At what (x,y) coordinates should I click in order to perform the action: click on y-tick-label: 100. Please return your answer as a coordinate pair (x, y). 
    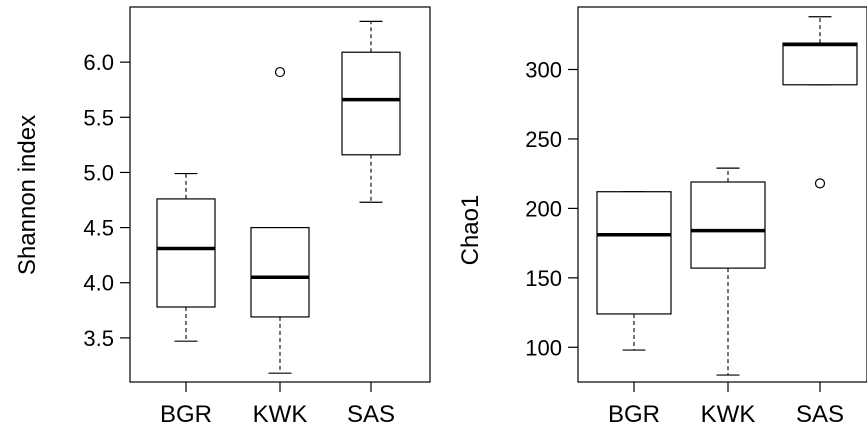
    Looking at the image, I should click on (543, 347).